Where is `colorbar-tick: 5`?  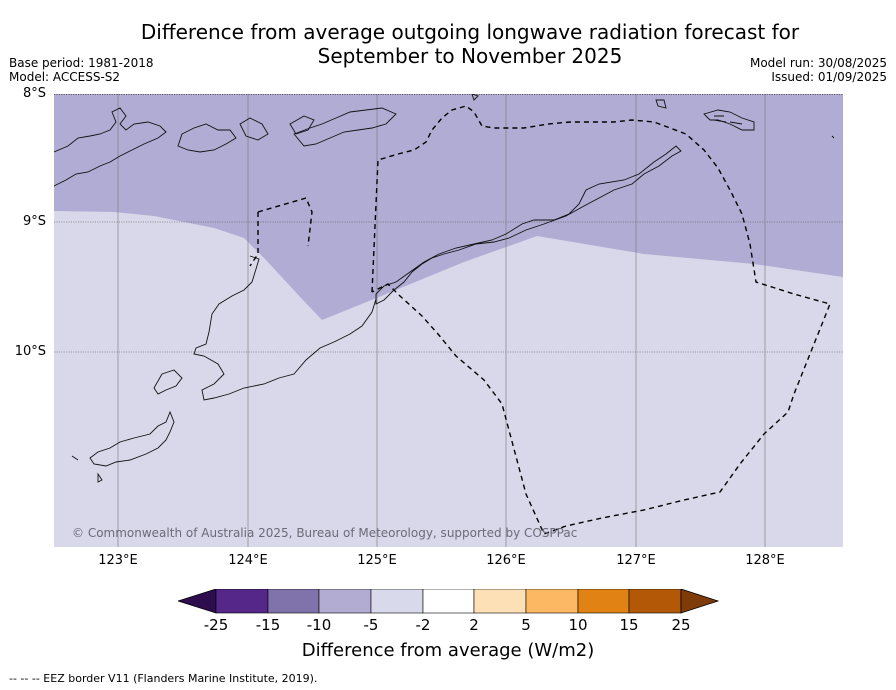
colorbar-tick: 5 is located at coordinates (526, 625).